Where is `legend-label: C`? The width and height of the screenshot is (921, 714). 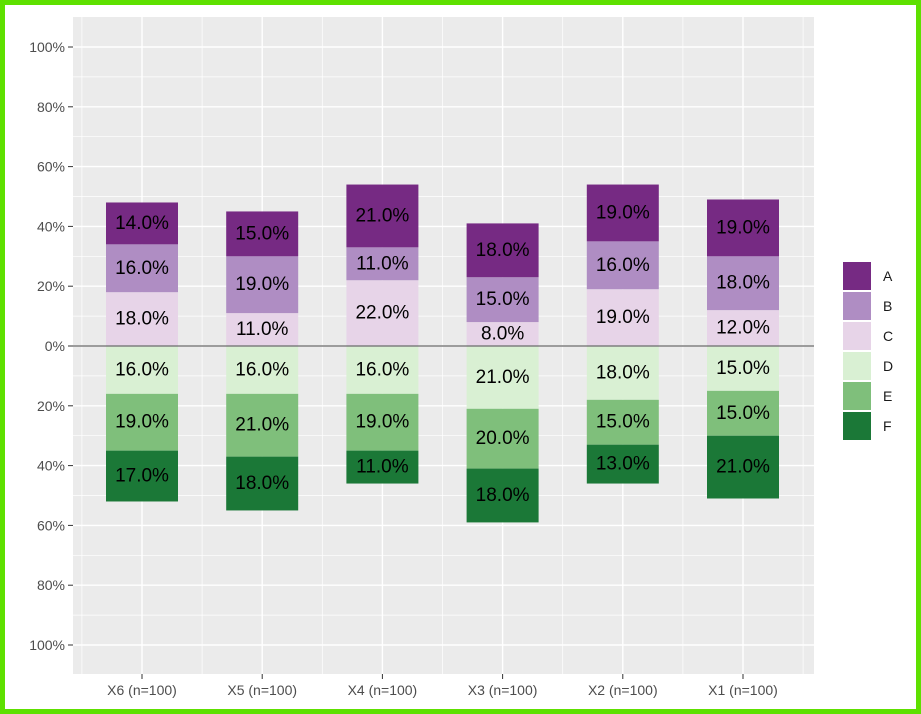
legend-label: C is located at coordinates (888, 336).